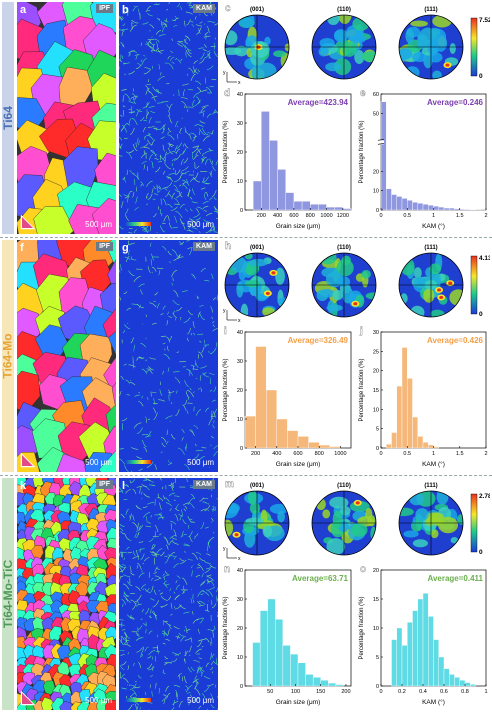  I want to click on panel-label: o, so click(363, 569).